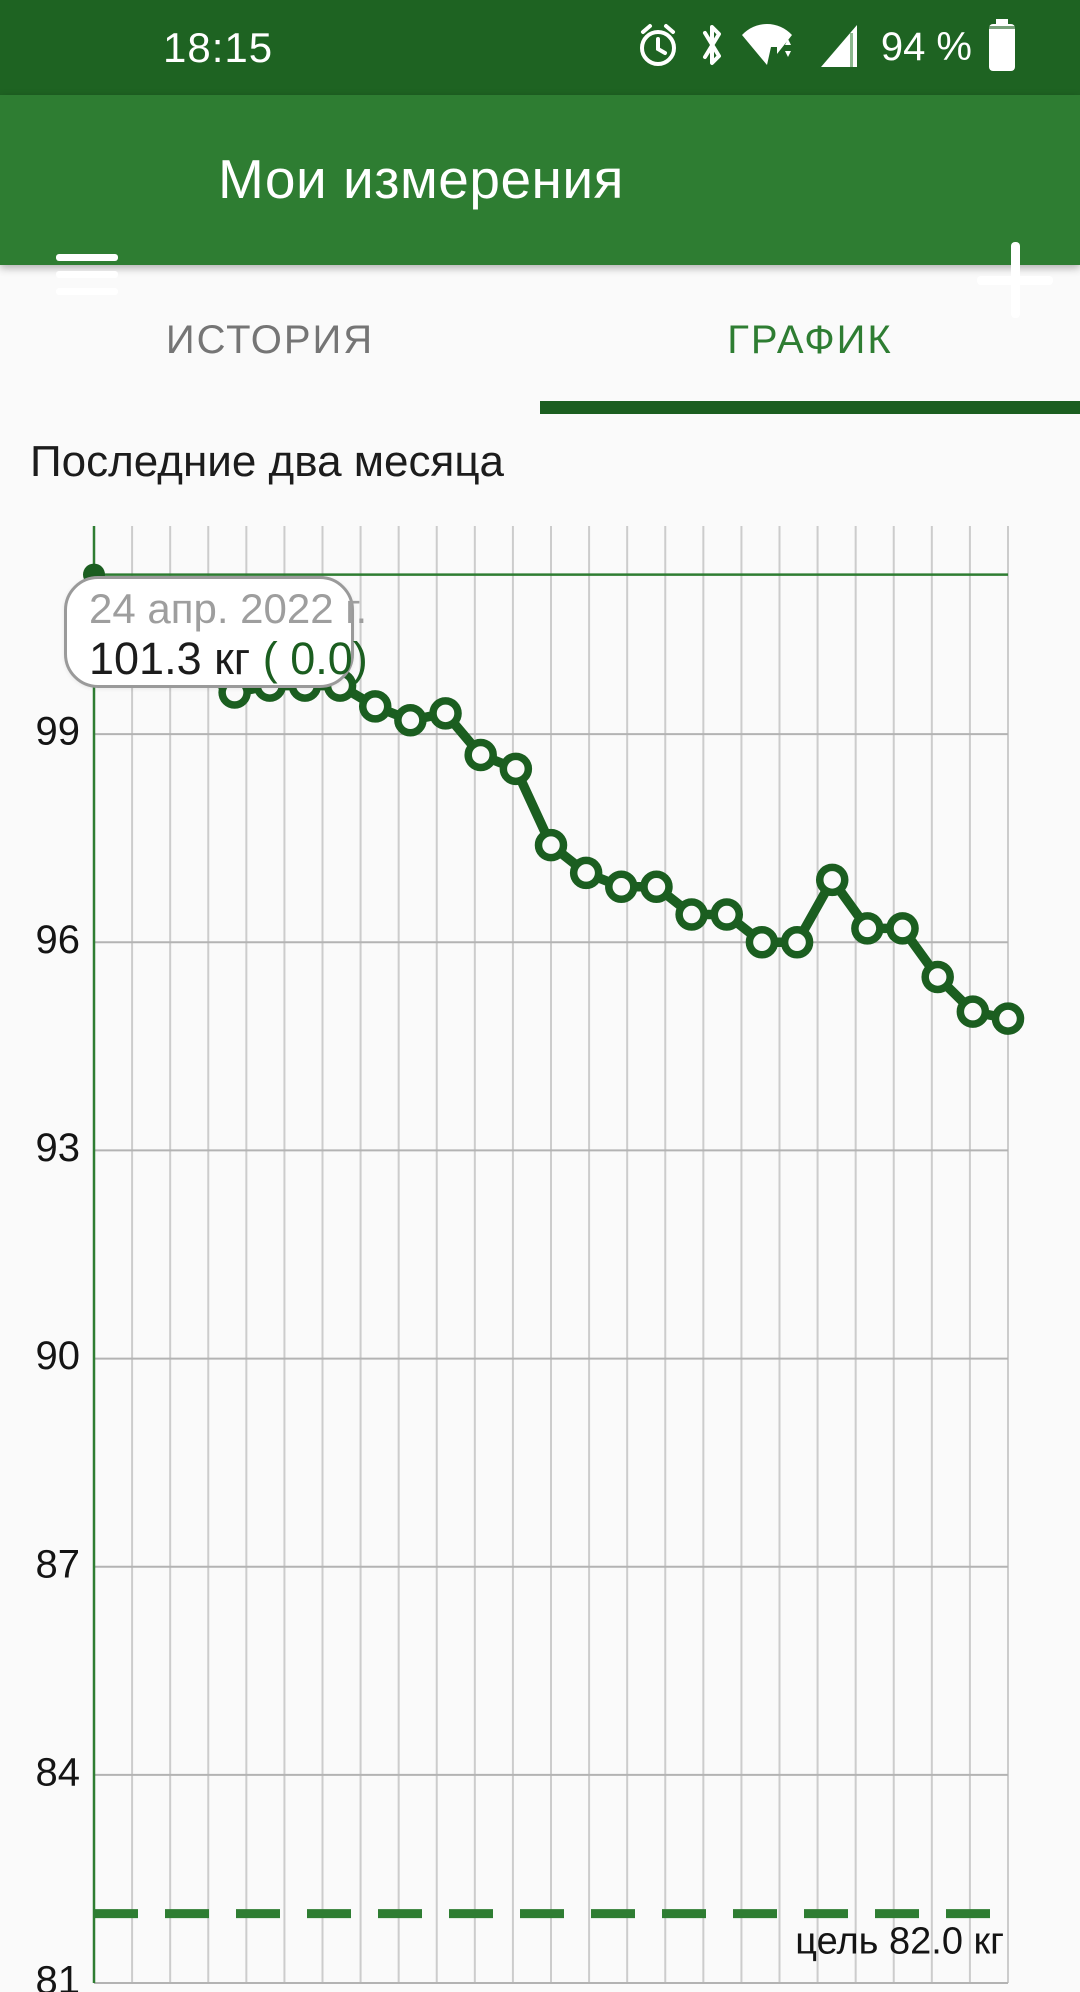  I want to click on battery-icon, so click(1002, 47).